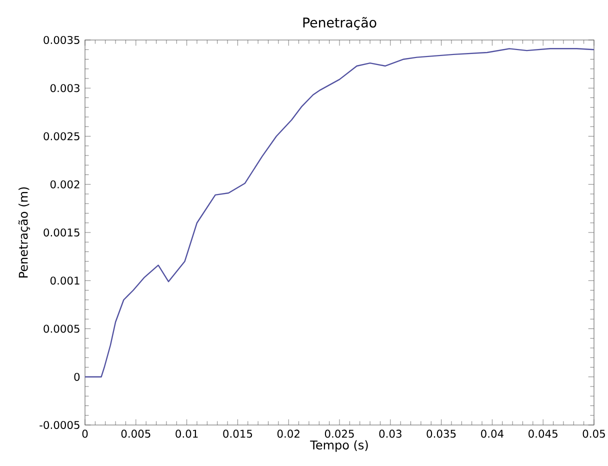  What do you see at coordinates (339, 434) in the screenshot?
I see `x-tick-label: 0.025` at bounding box center [339, 434].